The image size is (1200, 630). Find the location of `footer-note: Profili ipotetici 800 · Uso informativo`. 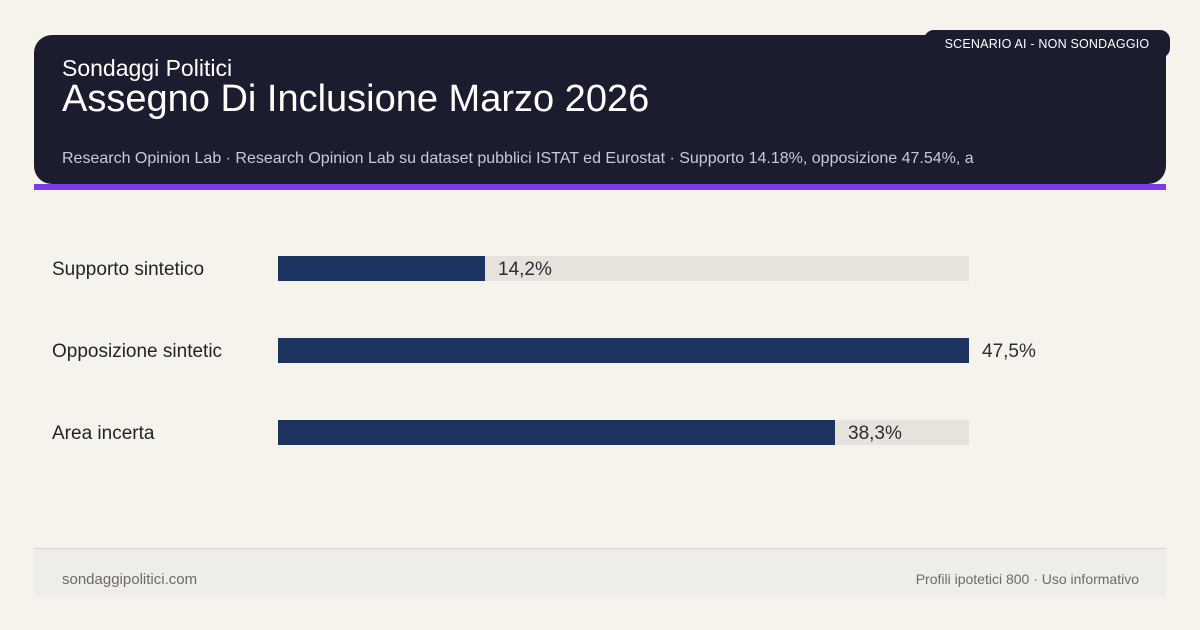

footer-note: Profili ipotetici 800 · Uso informativo is located at coordinates (1027, 579).